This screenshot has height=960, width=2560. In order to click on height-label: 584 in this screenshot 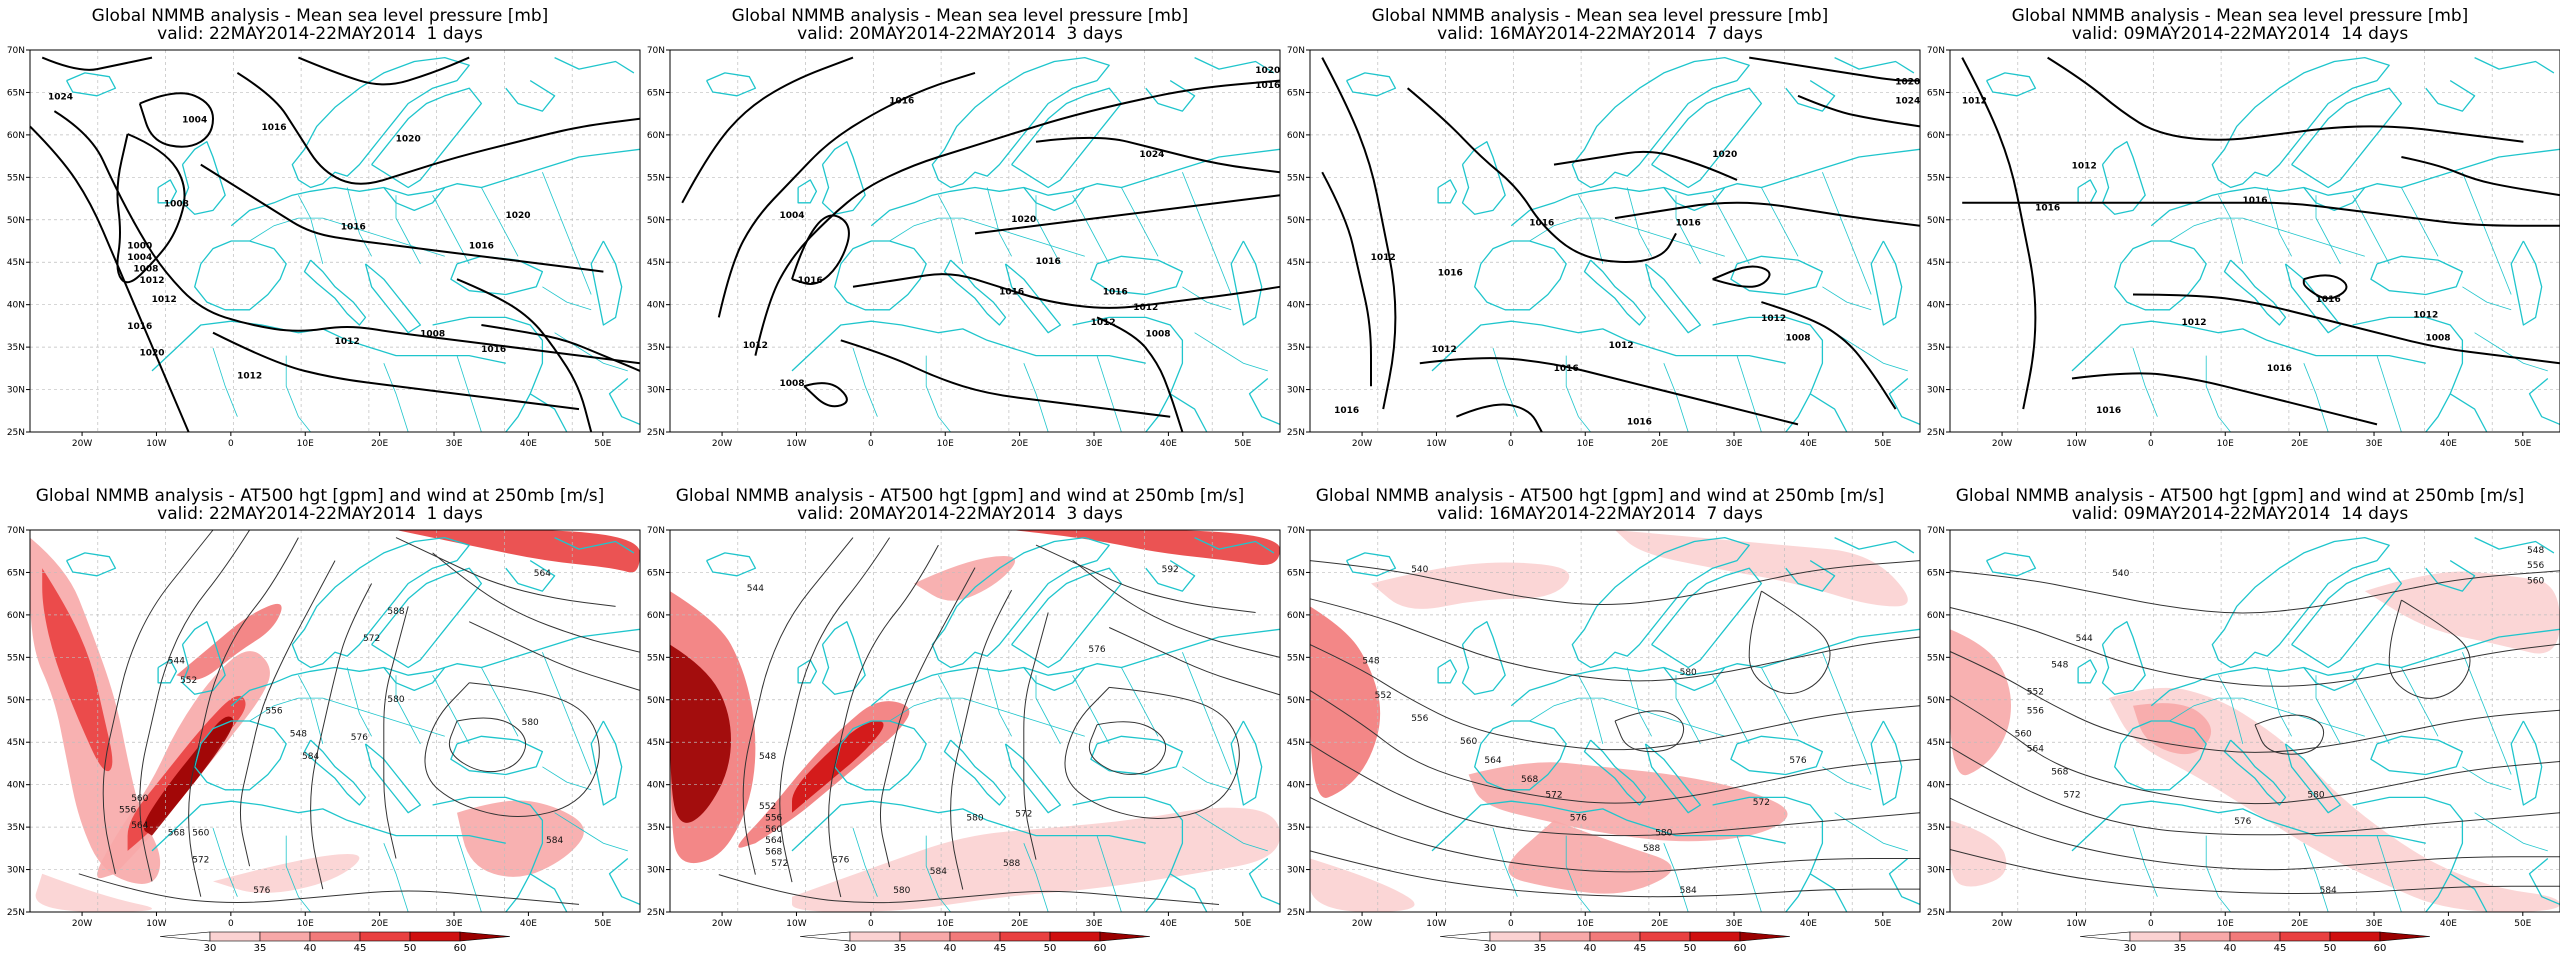, I will do `click(938, 872)`.